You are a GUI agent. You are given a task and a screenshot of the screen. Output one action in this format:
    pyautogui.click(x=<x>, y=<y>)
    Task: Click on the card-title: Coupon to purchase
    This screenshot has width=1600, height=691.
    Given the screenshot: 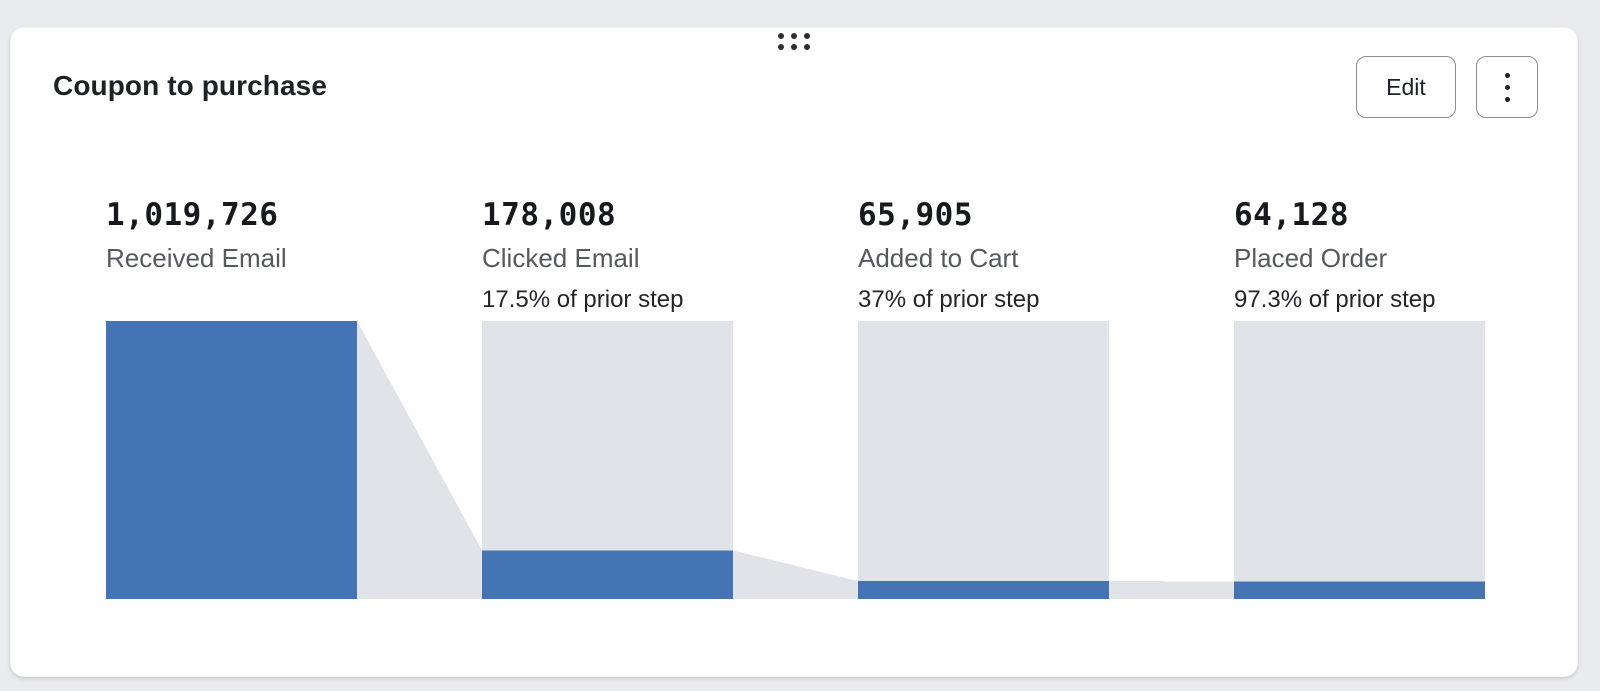 What is the action you would take?
    pyautogui.click(x=190, y=85)
    